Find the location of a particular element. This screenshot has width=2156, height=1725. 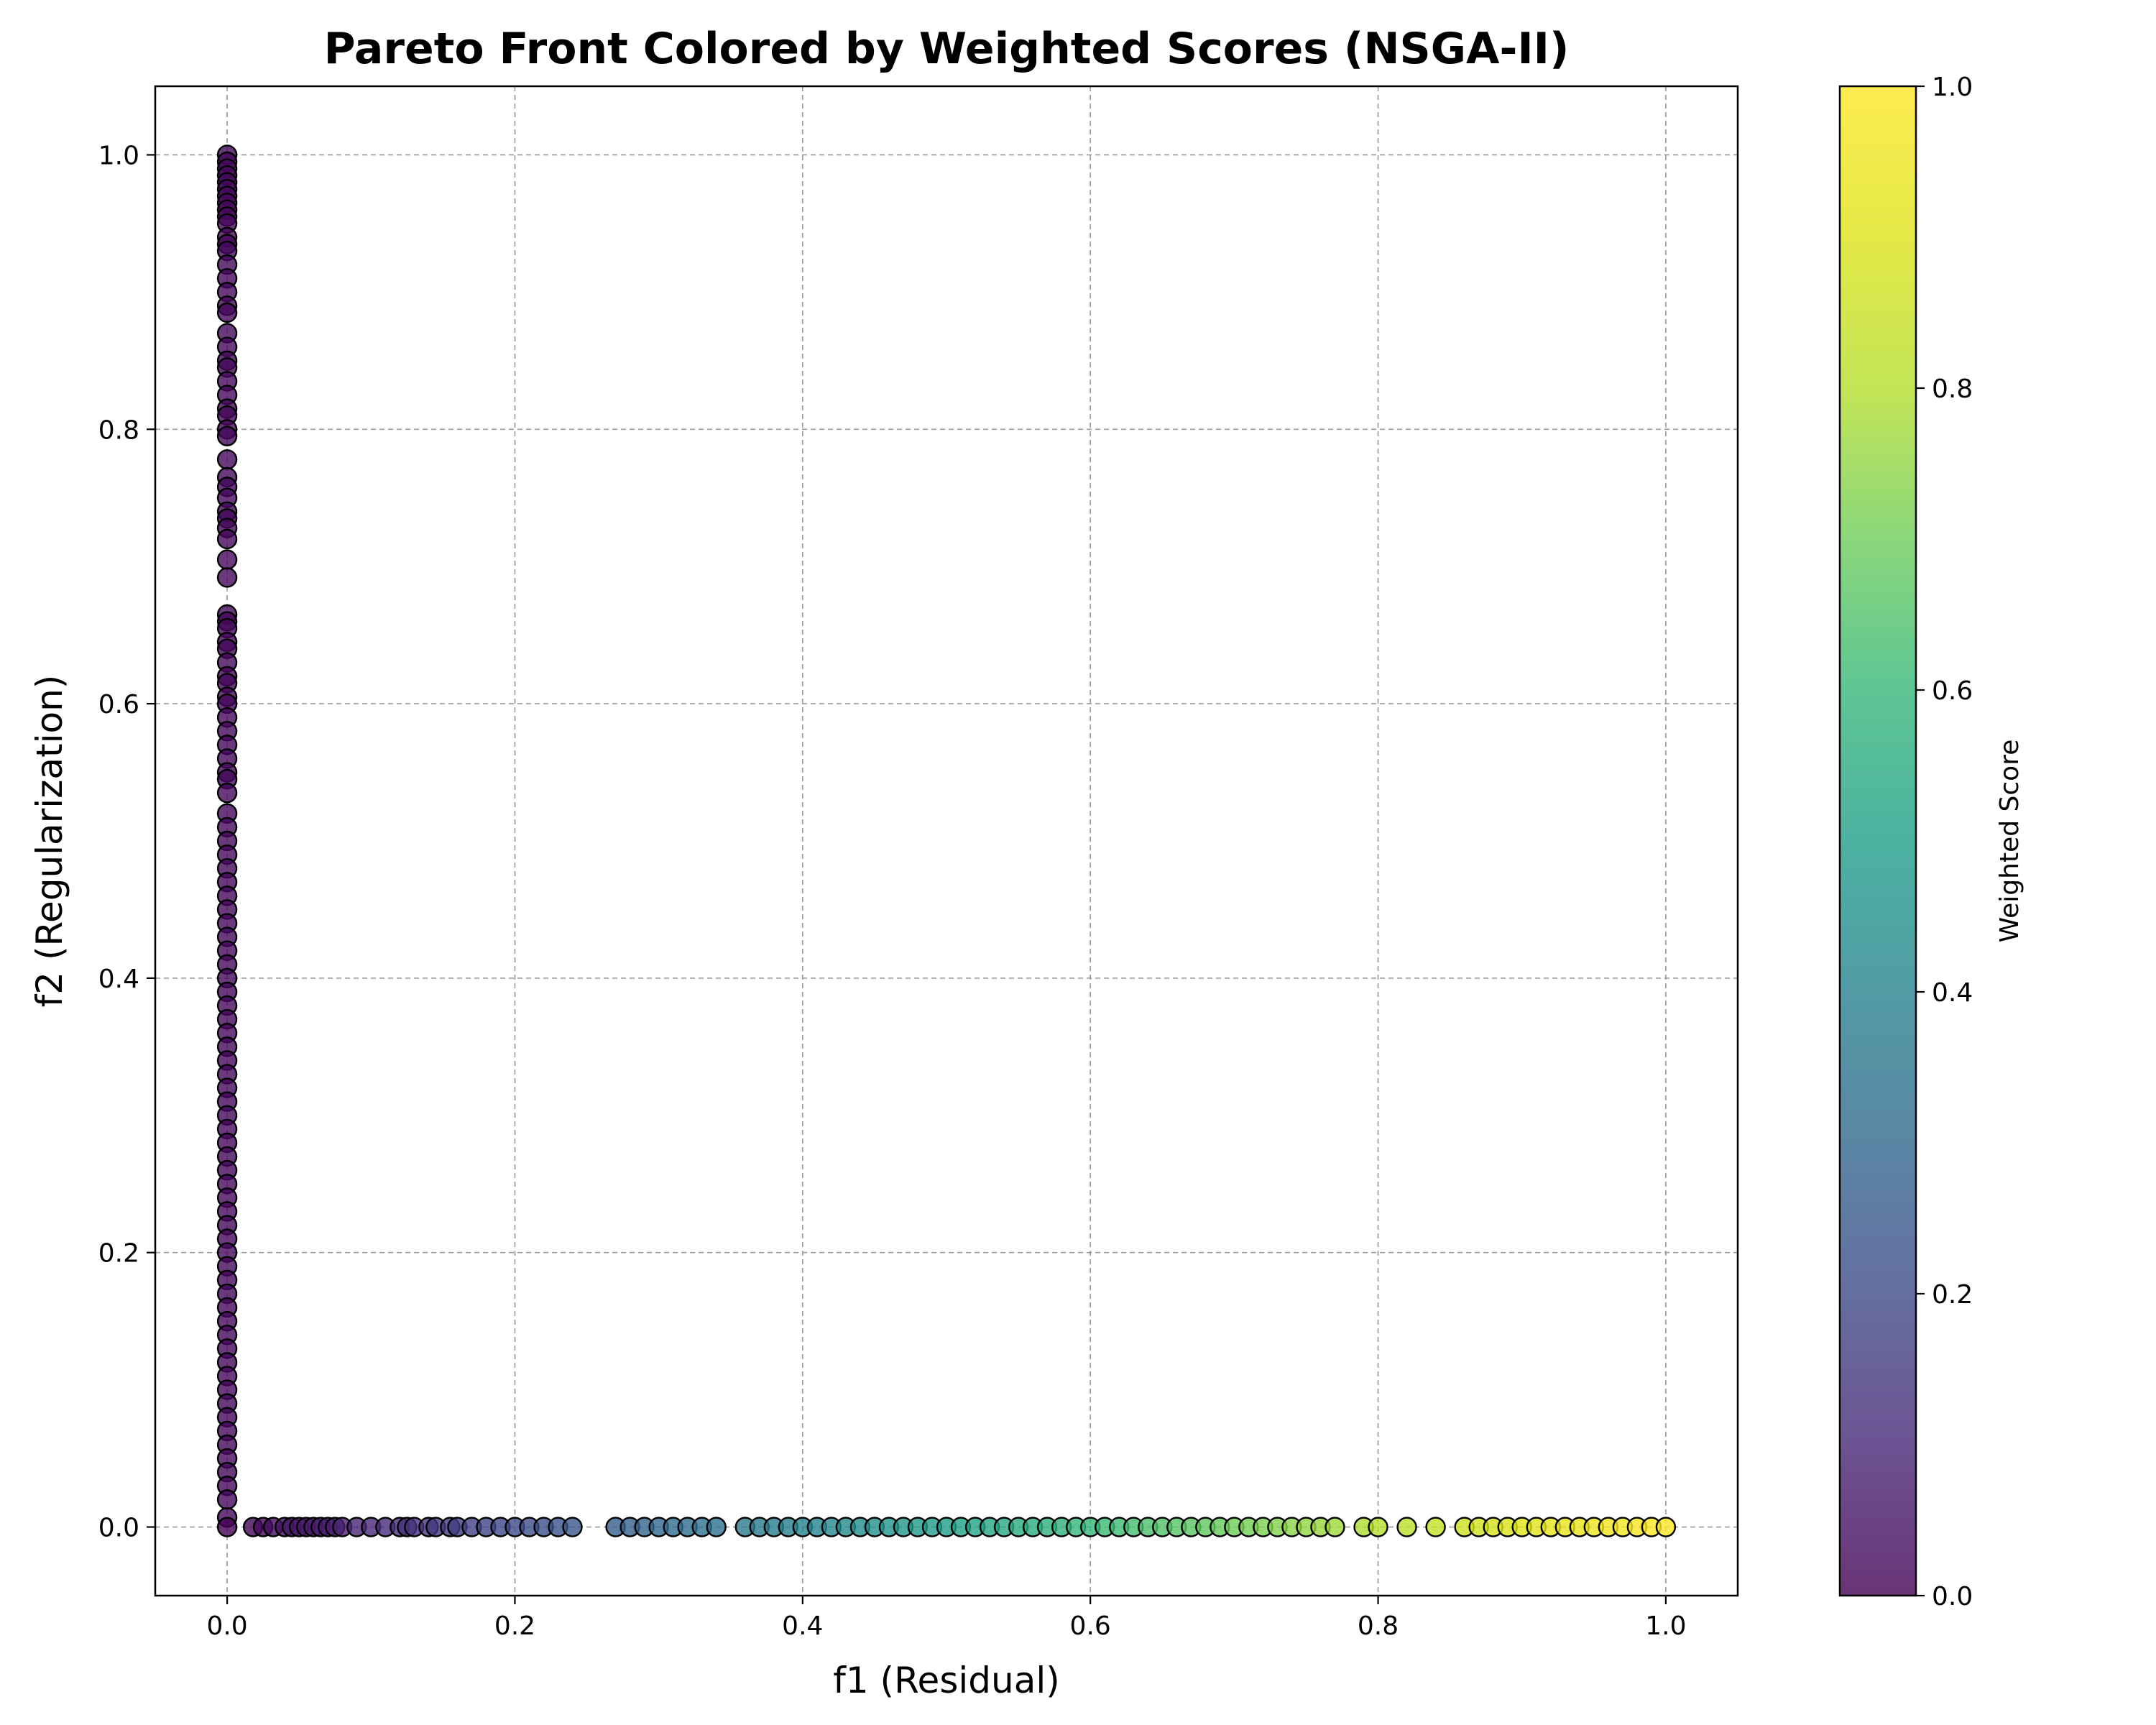

colorbar-tick-label: 0.6 is located at coordinates (1952, 691).